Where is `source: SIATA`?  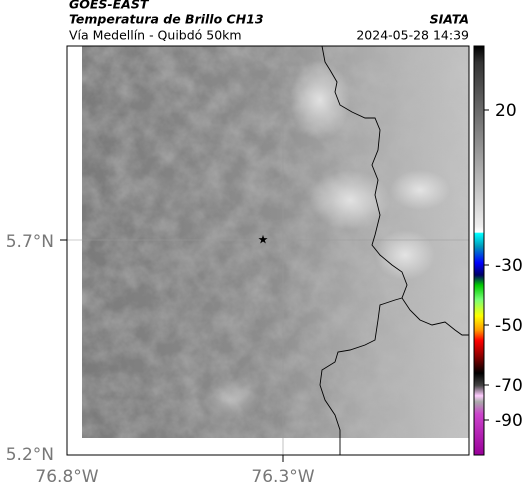
source: SIATA is located at coordinates (449, 19).